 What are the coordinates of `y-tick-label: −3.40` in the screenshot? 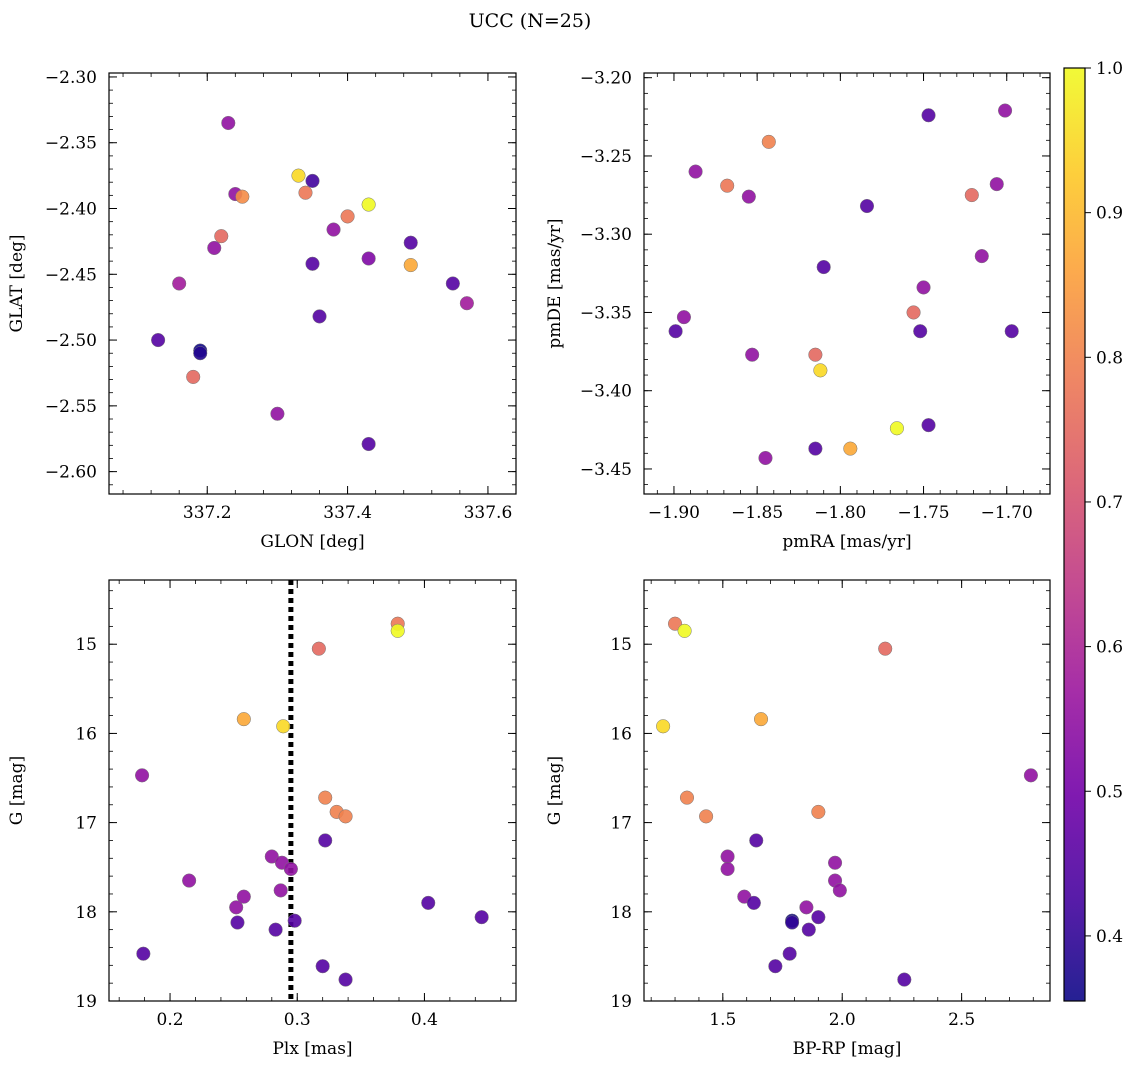 It's located at (606, 392).